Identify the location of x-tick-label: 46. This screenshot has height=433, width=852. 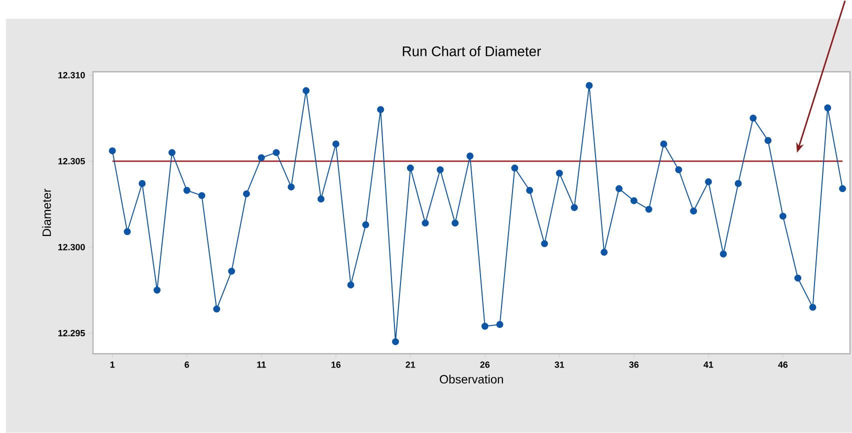
(783, 365).